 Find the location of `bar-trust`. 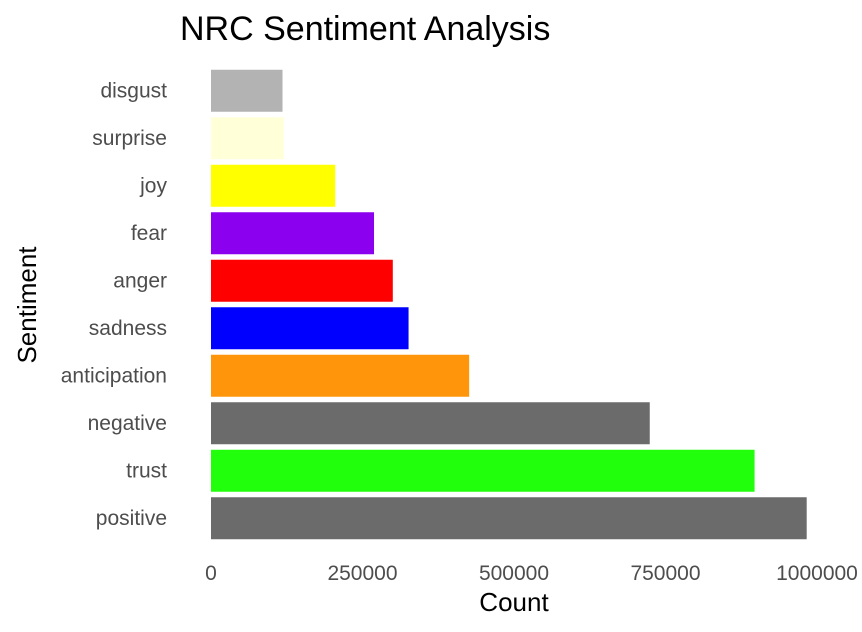

bar-trust is located at coordinates (483, 470).